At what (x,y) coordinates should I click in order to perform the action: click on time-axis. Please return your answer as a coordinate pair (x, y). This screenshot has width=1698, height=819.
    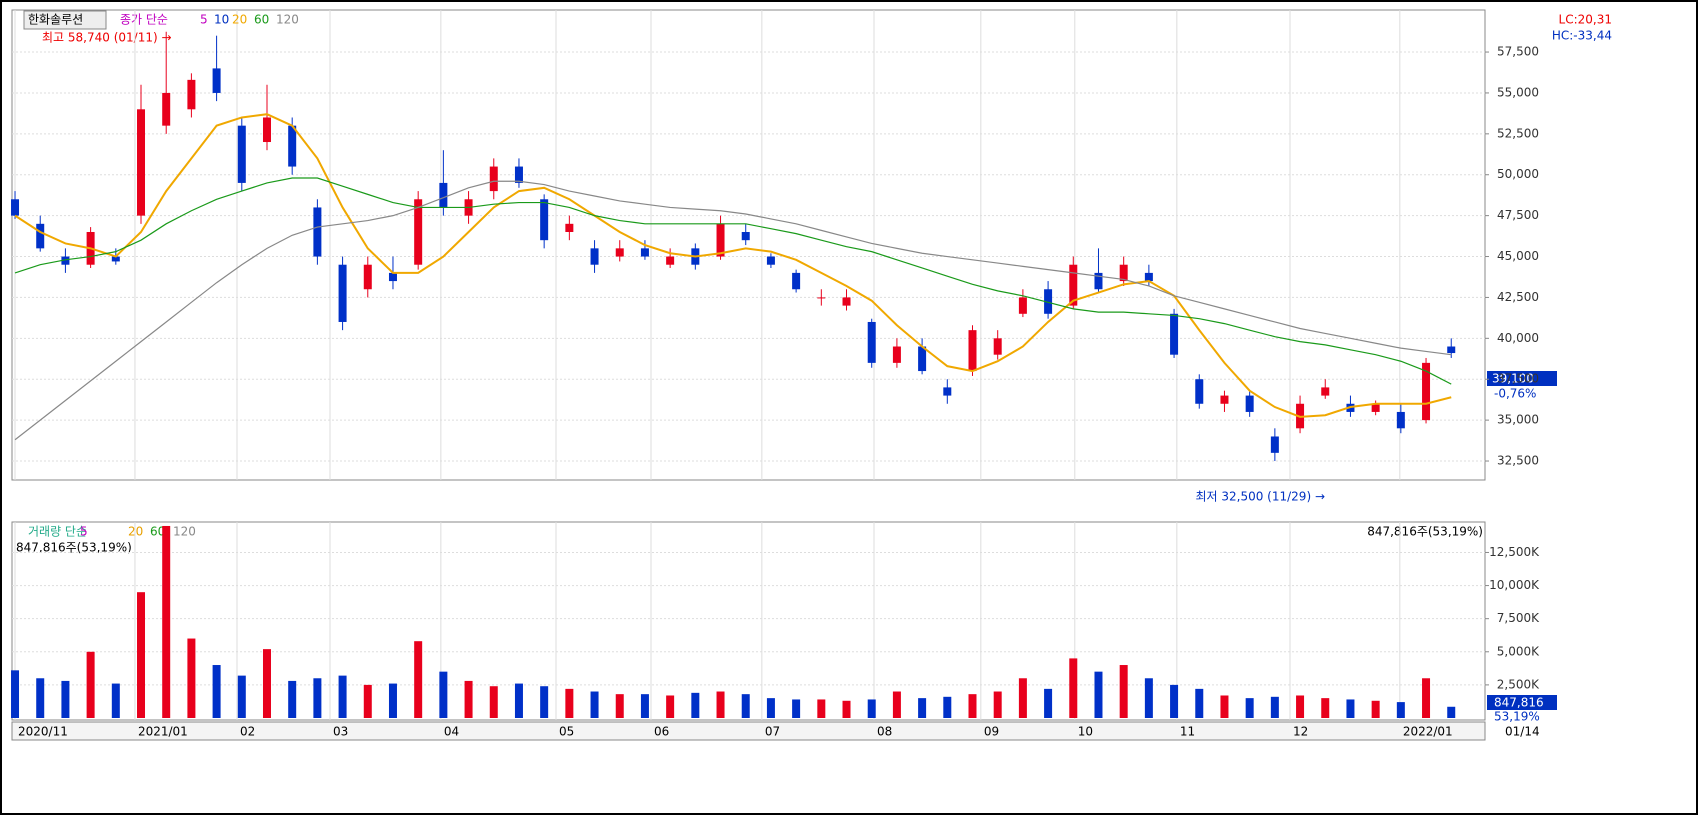
    Looking at the image, I should click on (748, 731).